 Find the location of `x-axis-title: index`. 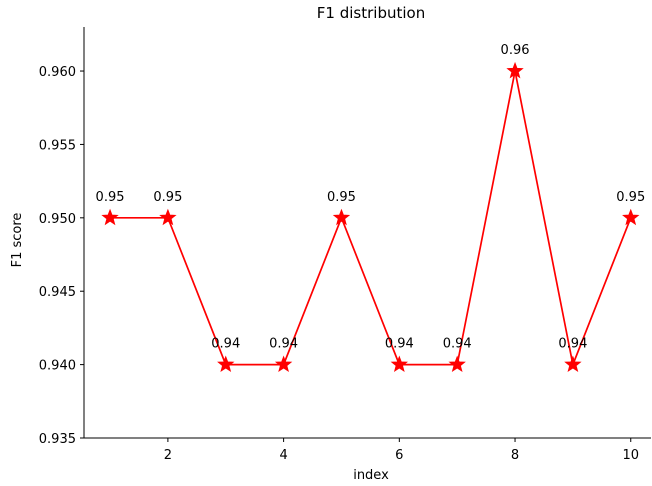

x-axis-title: index is located at coordinates (371, 475).